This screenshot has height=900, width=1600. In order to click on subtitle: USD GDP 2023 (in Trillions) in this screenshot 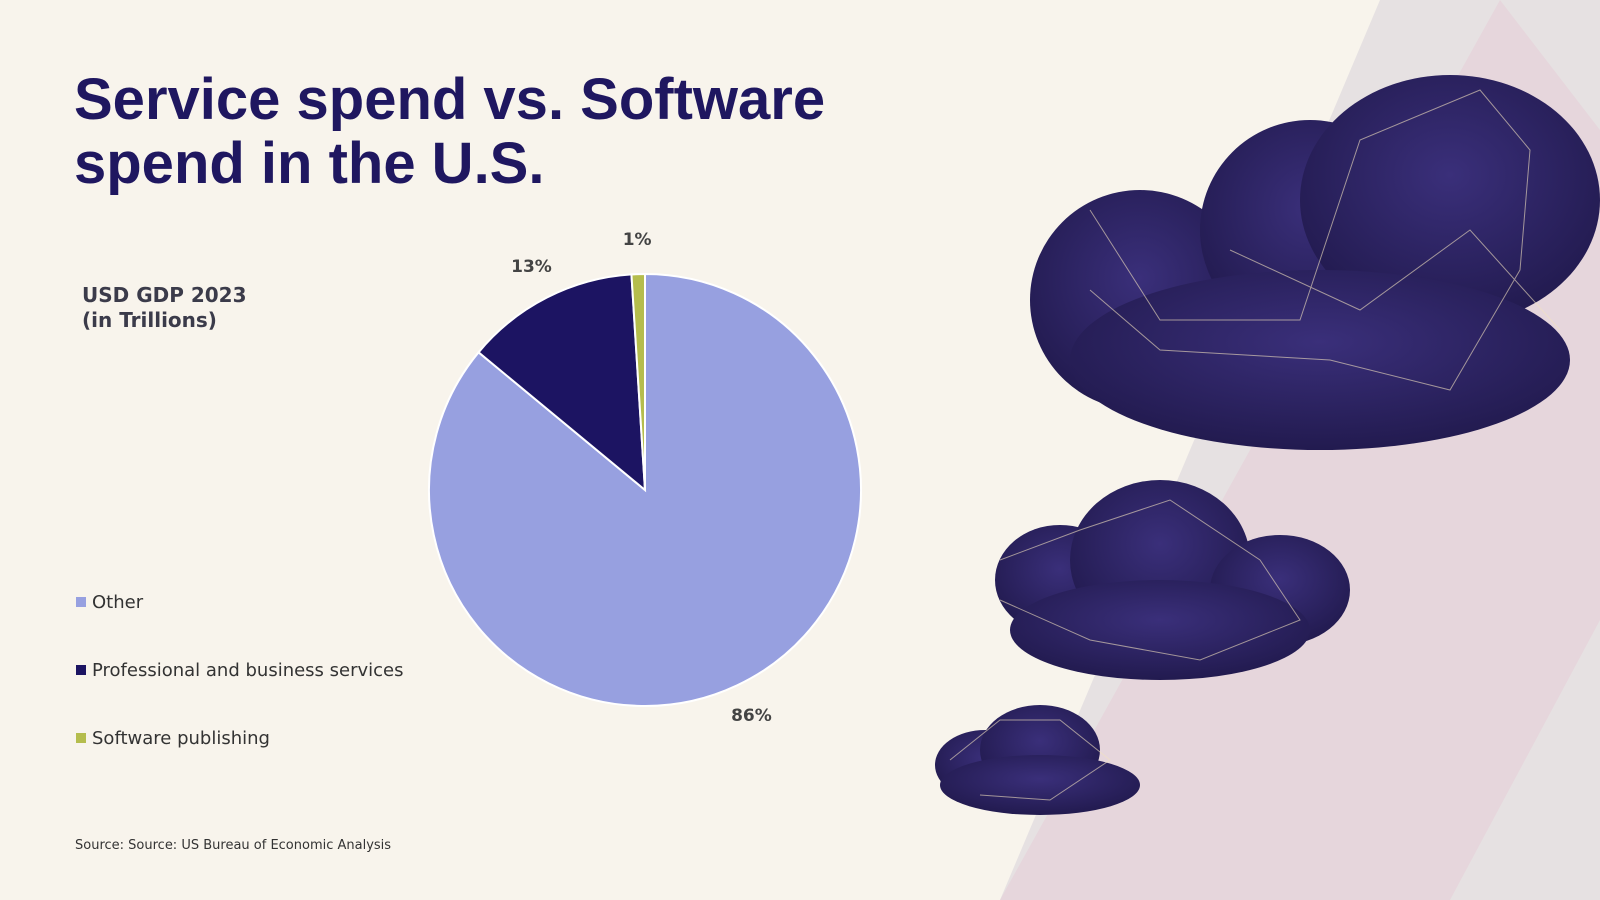, I will do `click(164, 307)`.